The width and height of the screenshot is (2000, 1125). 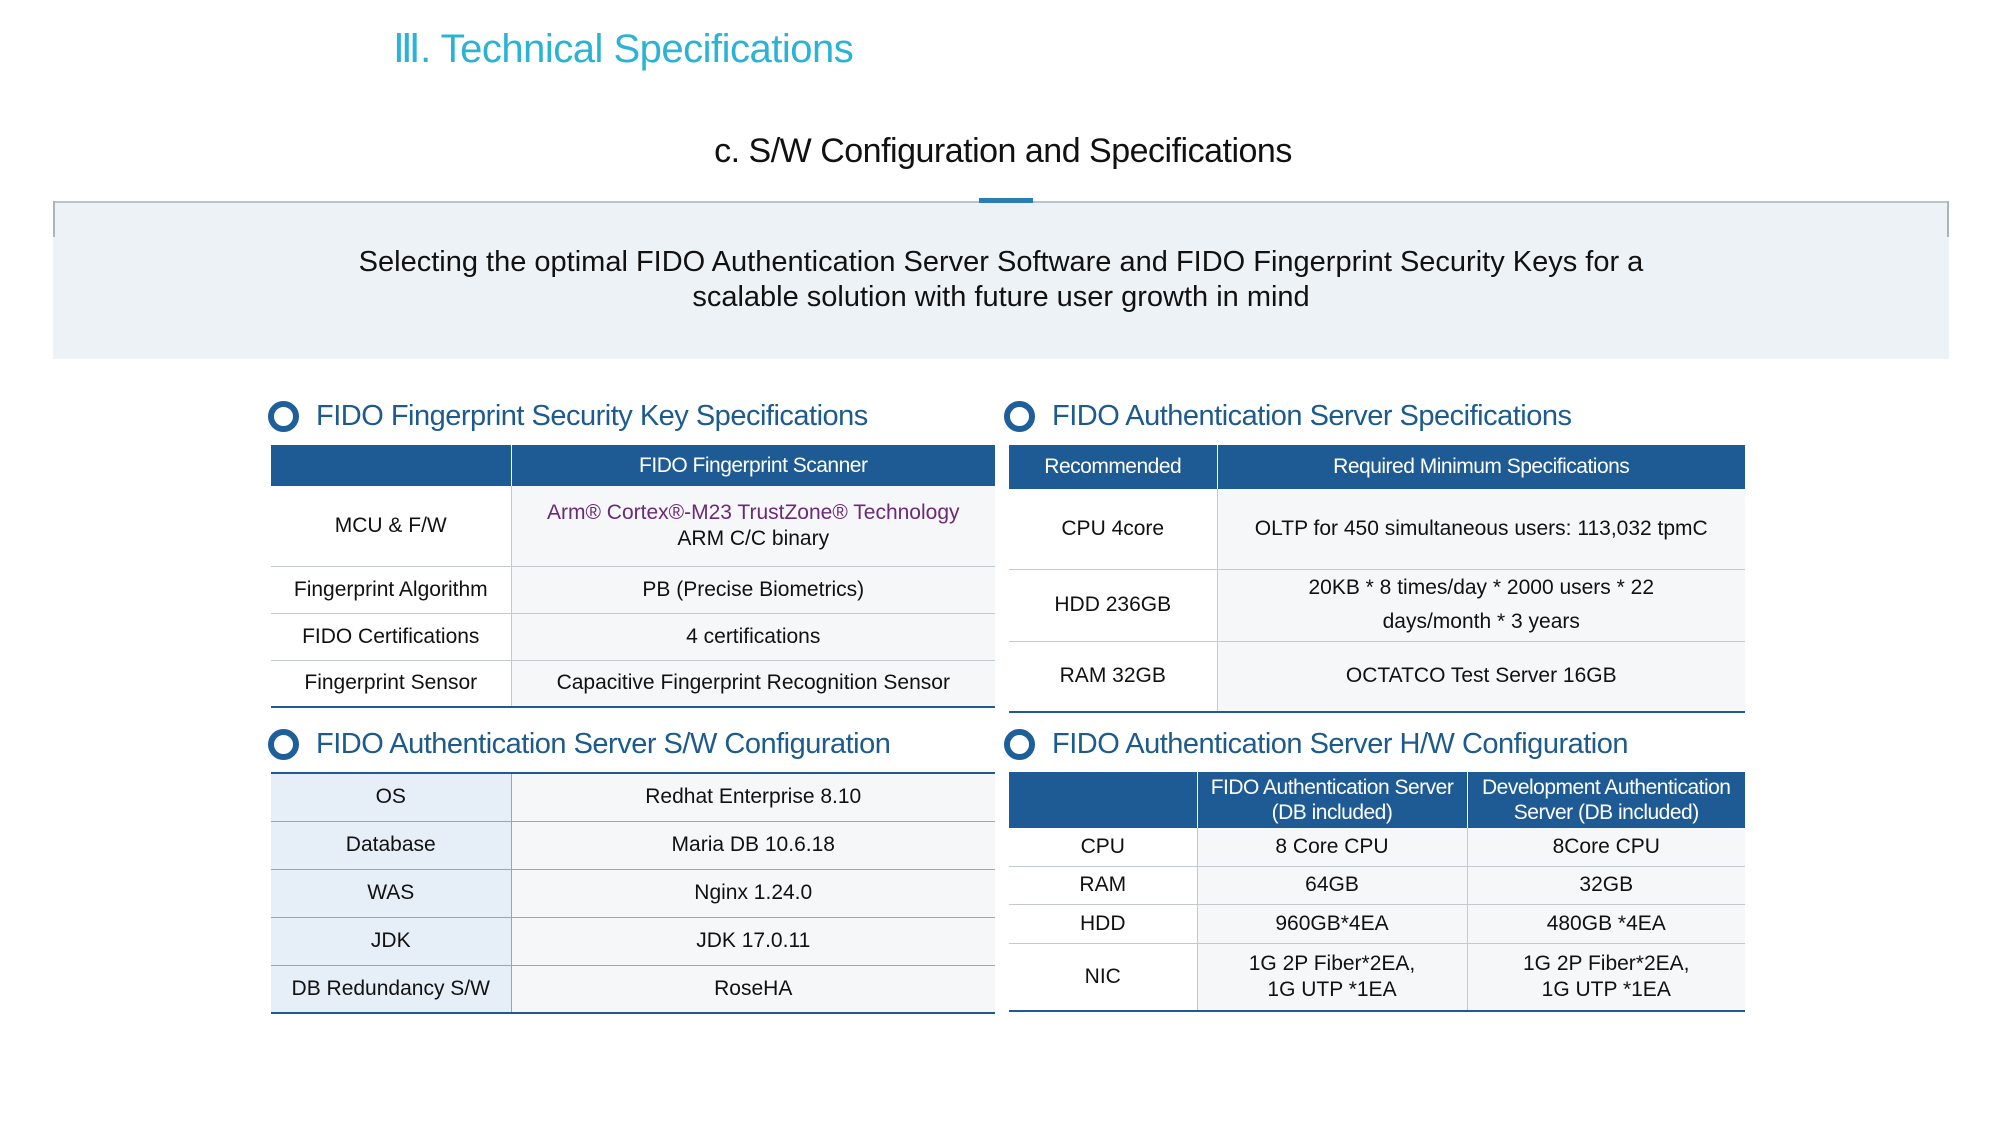 What do you see at coordinates (1481, 677) in the screenshot?
I see `row-value: OCTATCO Test Server 16GB` at bounding box center [1481, 677].